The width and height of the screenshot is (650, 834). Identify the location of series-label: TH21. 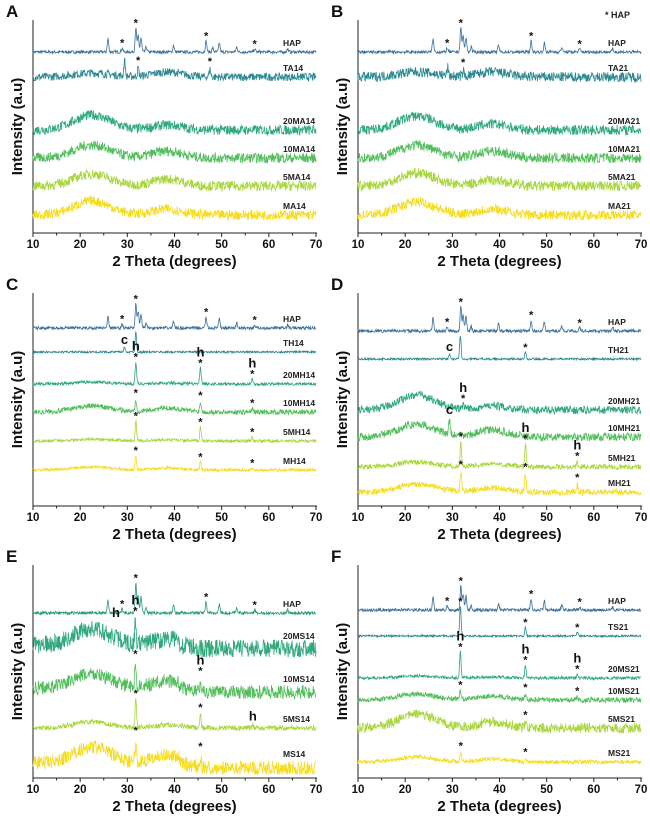
(618, 350).